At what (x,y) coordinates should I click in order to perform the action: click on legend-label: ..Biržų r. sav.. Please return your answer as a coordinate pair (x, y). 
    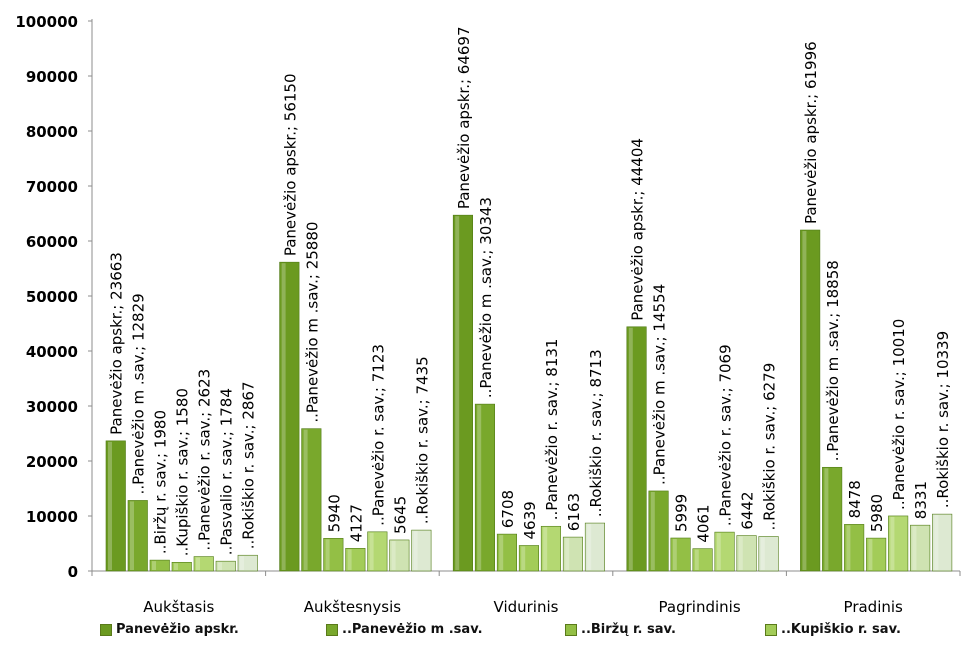
    Looking at the image, I should click on (628, 629).